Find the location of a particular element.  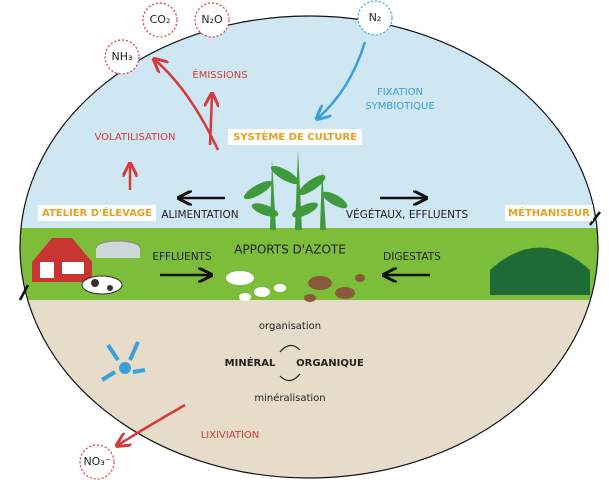

cycle-label: organisation is located at coordinates (290, 326).